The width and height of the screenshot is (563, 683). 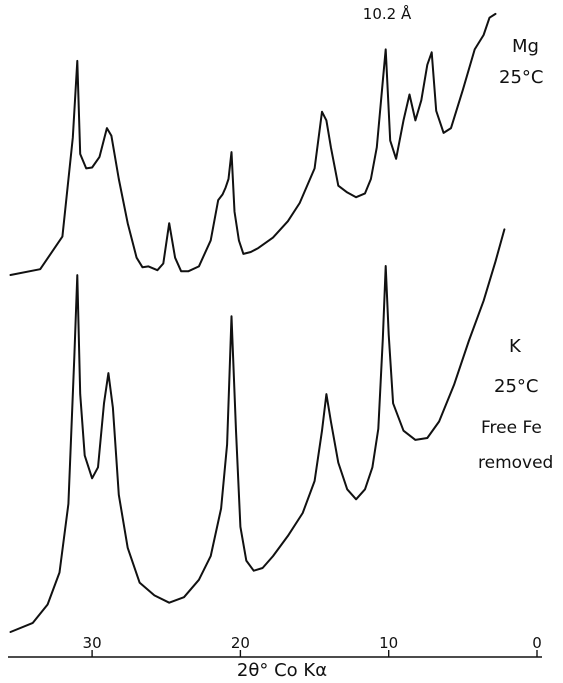 I want to click on x-tick-label: 20, so click(x=240, y=643).